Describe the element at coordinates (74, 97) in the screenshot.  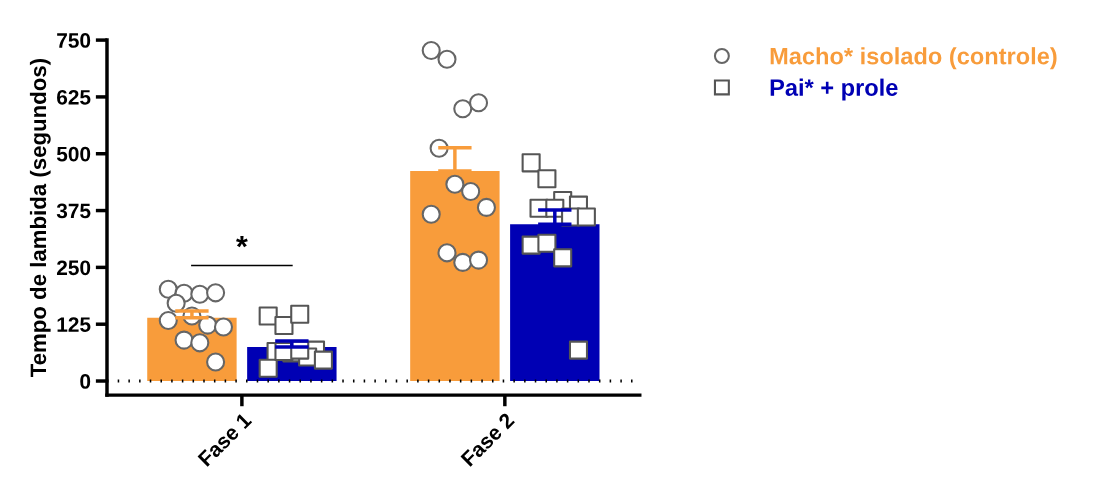
I see `y-tick-label: 625` at that location.